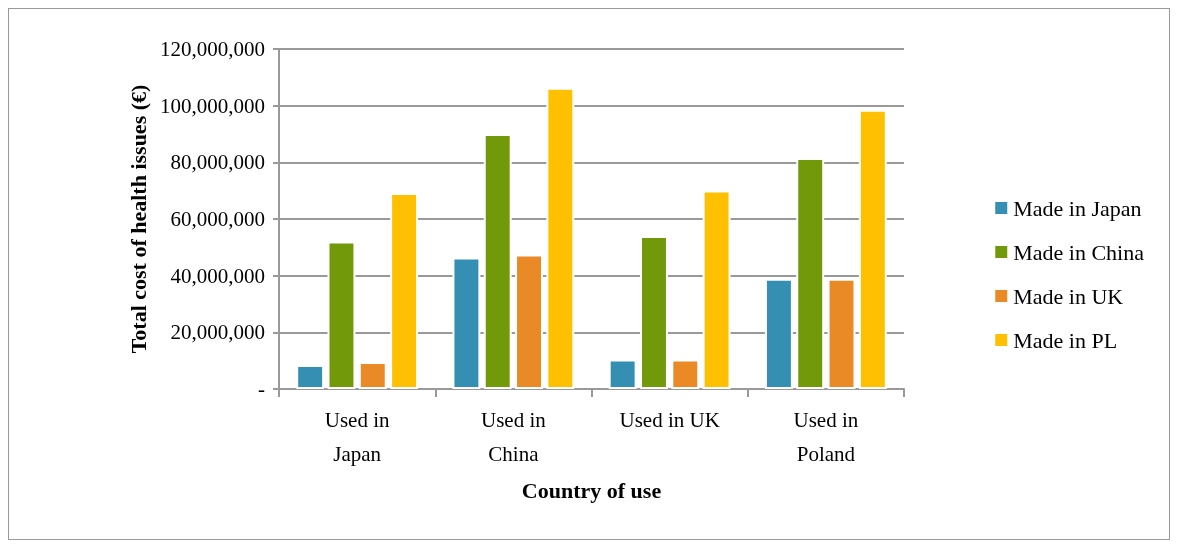  What do you see at coordinates (591, 490) in the screenshot?
I see `x-axis-title: Country of use` at bounding box center [591, 490].